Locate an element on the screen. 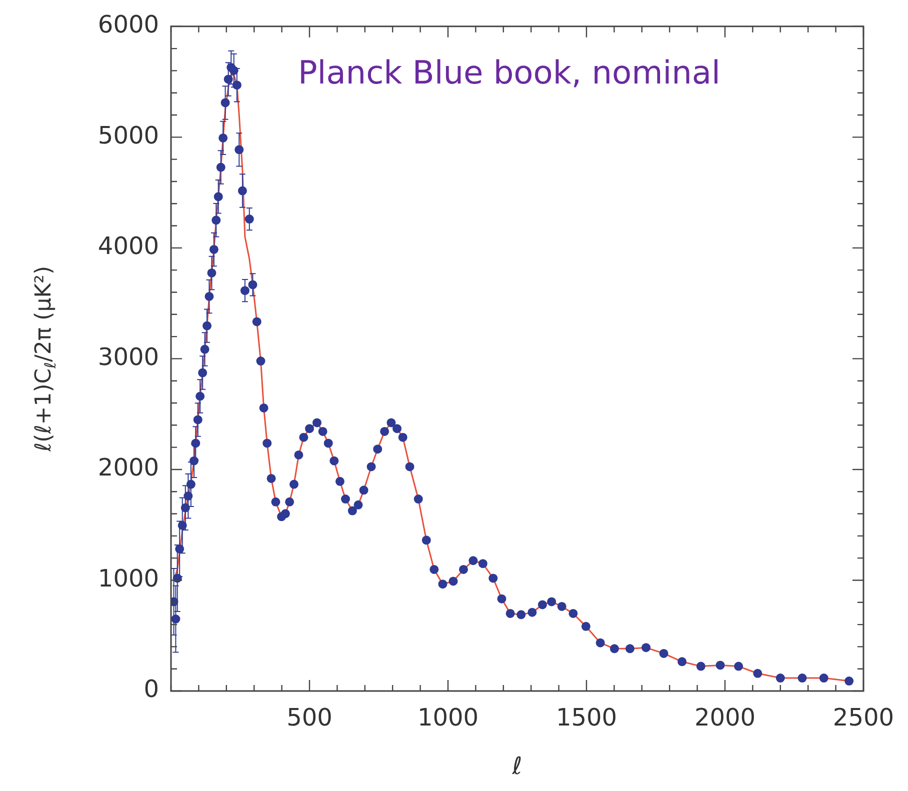  x-axis-title: ℓ is located at coordinates (516, 766).